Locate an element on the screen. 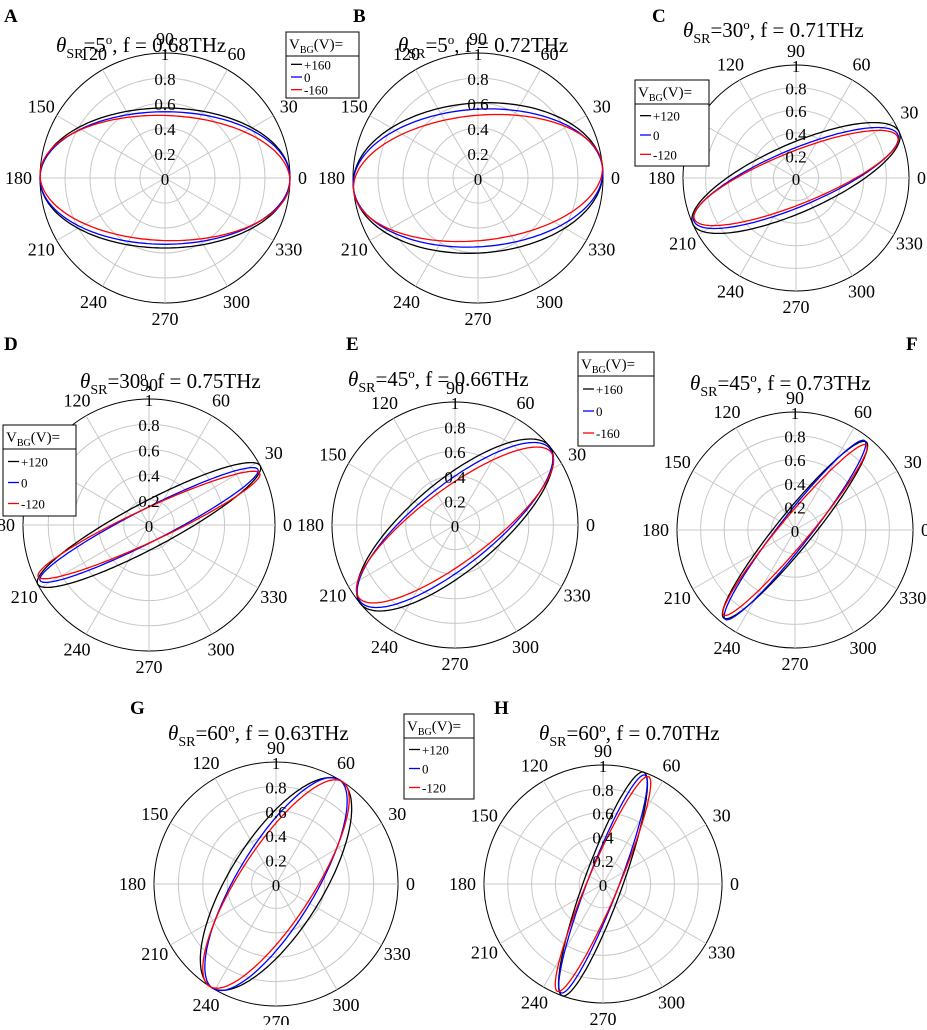 The height and width of the screenshot is (1030, 927). angle-label: 0 is located at coordinates (615, 178).